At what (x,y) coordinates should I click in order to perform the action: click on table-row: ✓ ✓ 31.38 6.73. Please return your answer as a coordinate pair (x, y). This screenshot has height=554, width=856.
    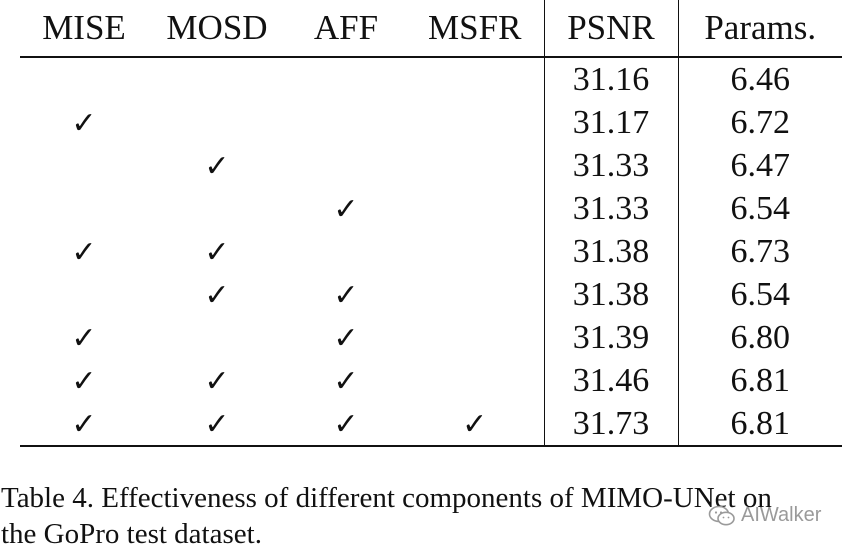
    Looking at the image, I should click on (431, 251).